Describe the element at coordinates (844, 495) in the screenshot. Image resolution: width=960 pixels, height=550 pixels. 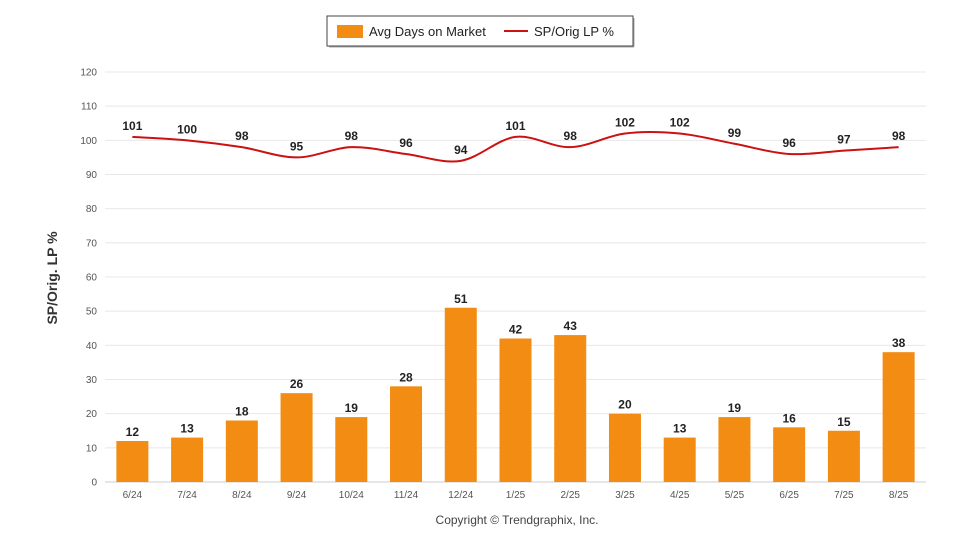
I see `x-tick-label: 7/25` at that location.